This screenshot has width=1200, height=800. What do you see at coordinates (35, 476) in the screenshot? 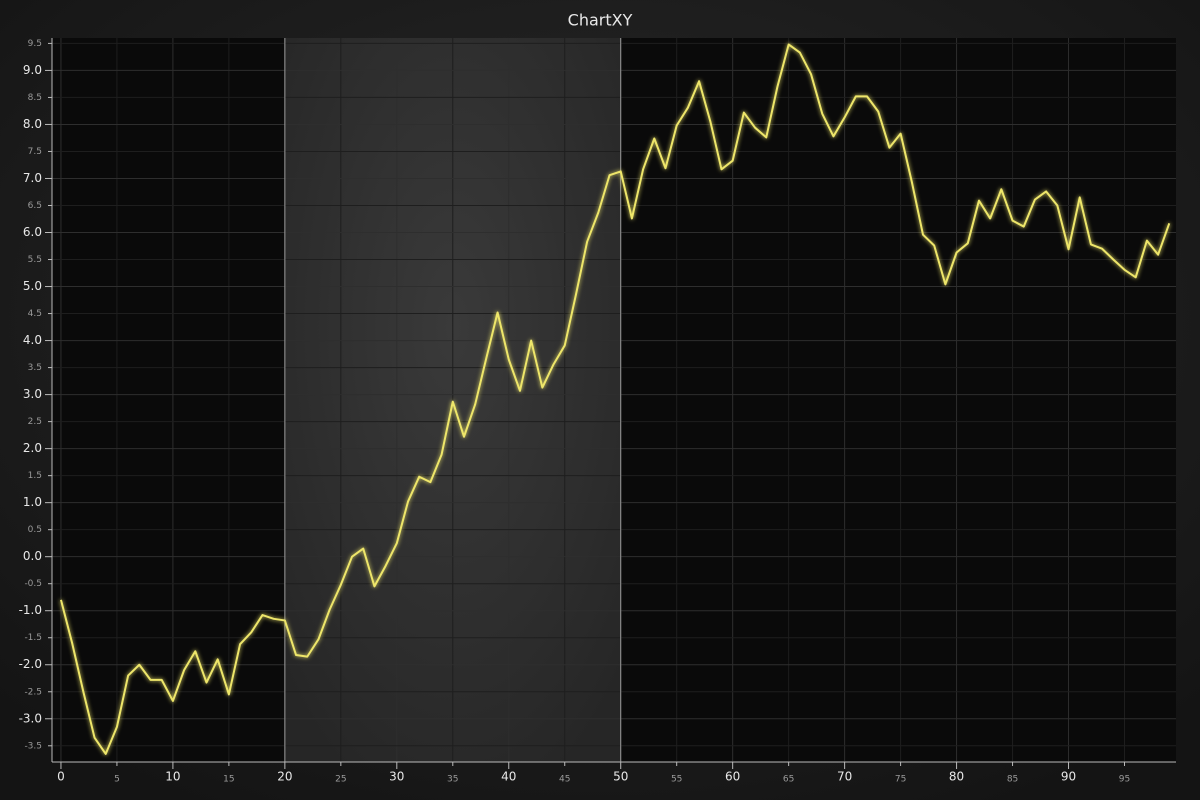
I see `y-minor-tick-label: 1.5` at bounding box center [35, 476].